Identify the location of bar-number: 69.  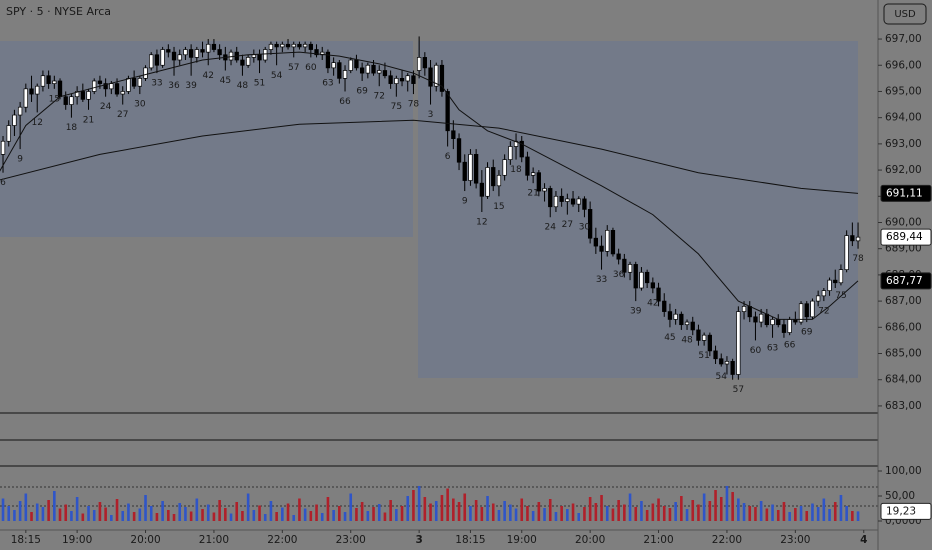
(807, 333).